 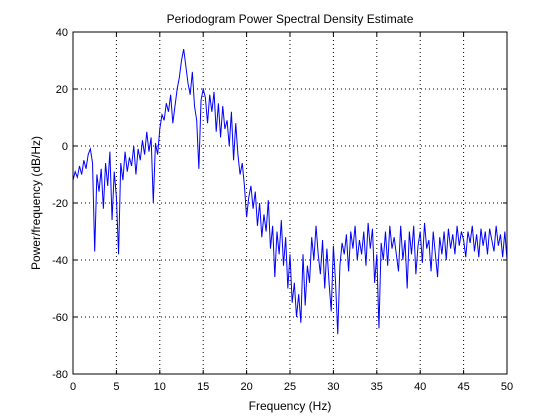 What do you see at coordinates (463, 387) in the screenshot?
I see `x-tick-label: 45` at bounding box center [463, 387].